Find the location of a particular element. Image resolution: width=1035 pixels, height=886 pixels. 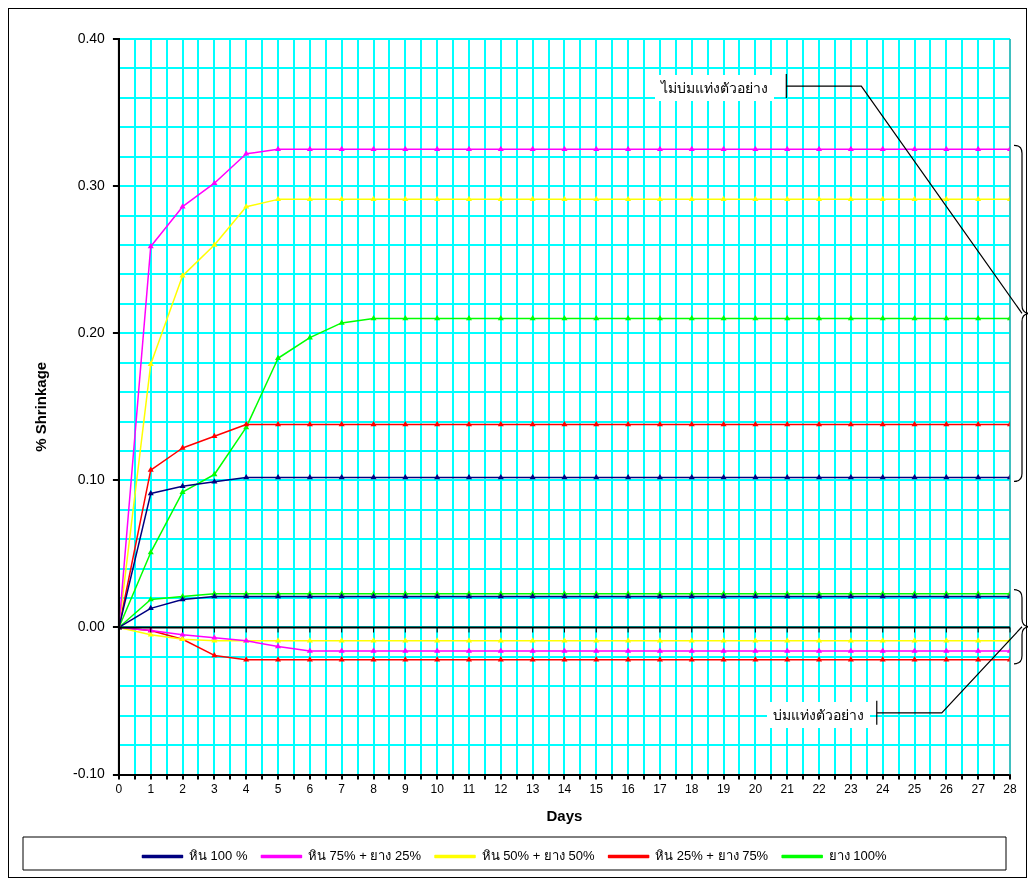

y-tick-label: 0.10 is located at coordinates (91, 479).